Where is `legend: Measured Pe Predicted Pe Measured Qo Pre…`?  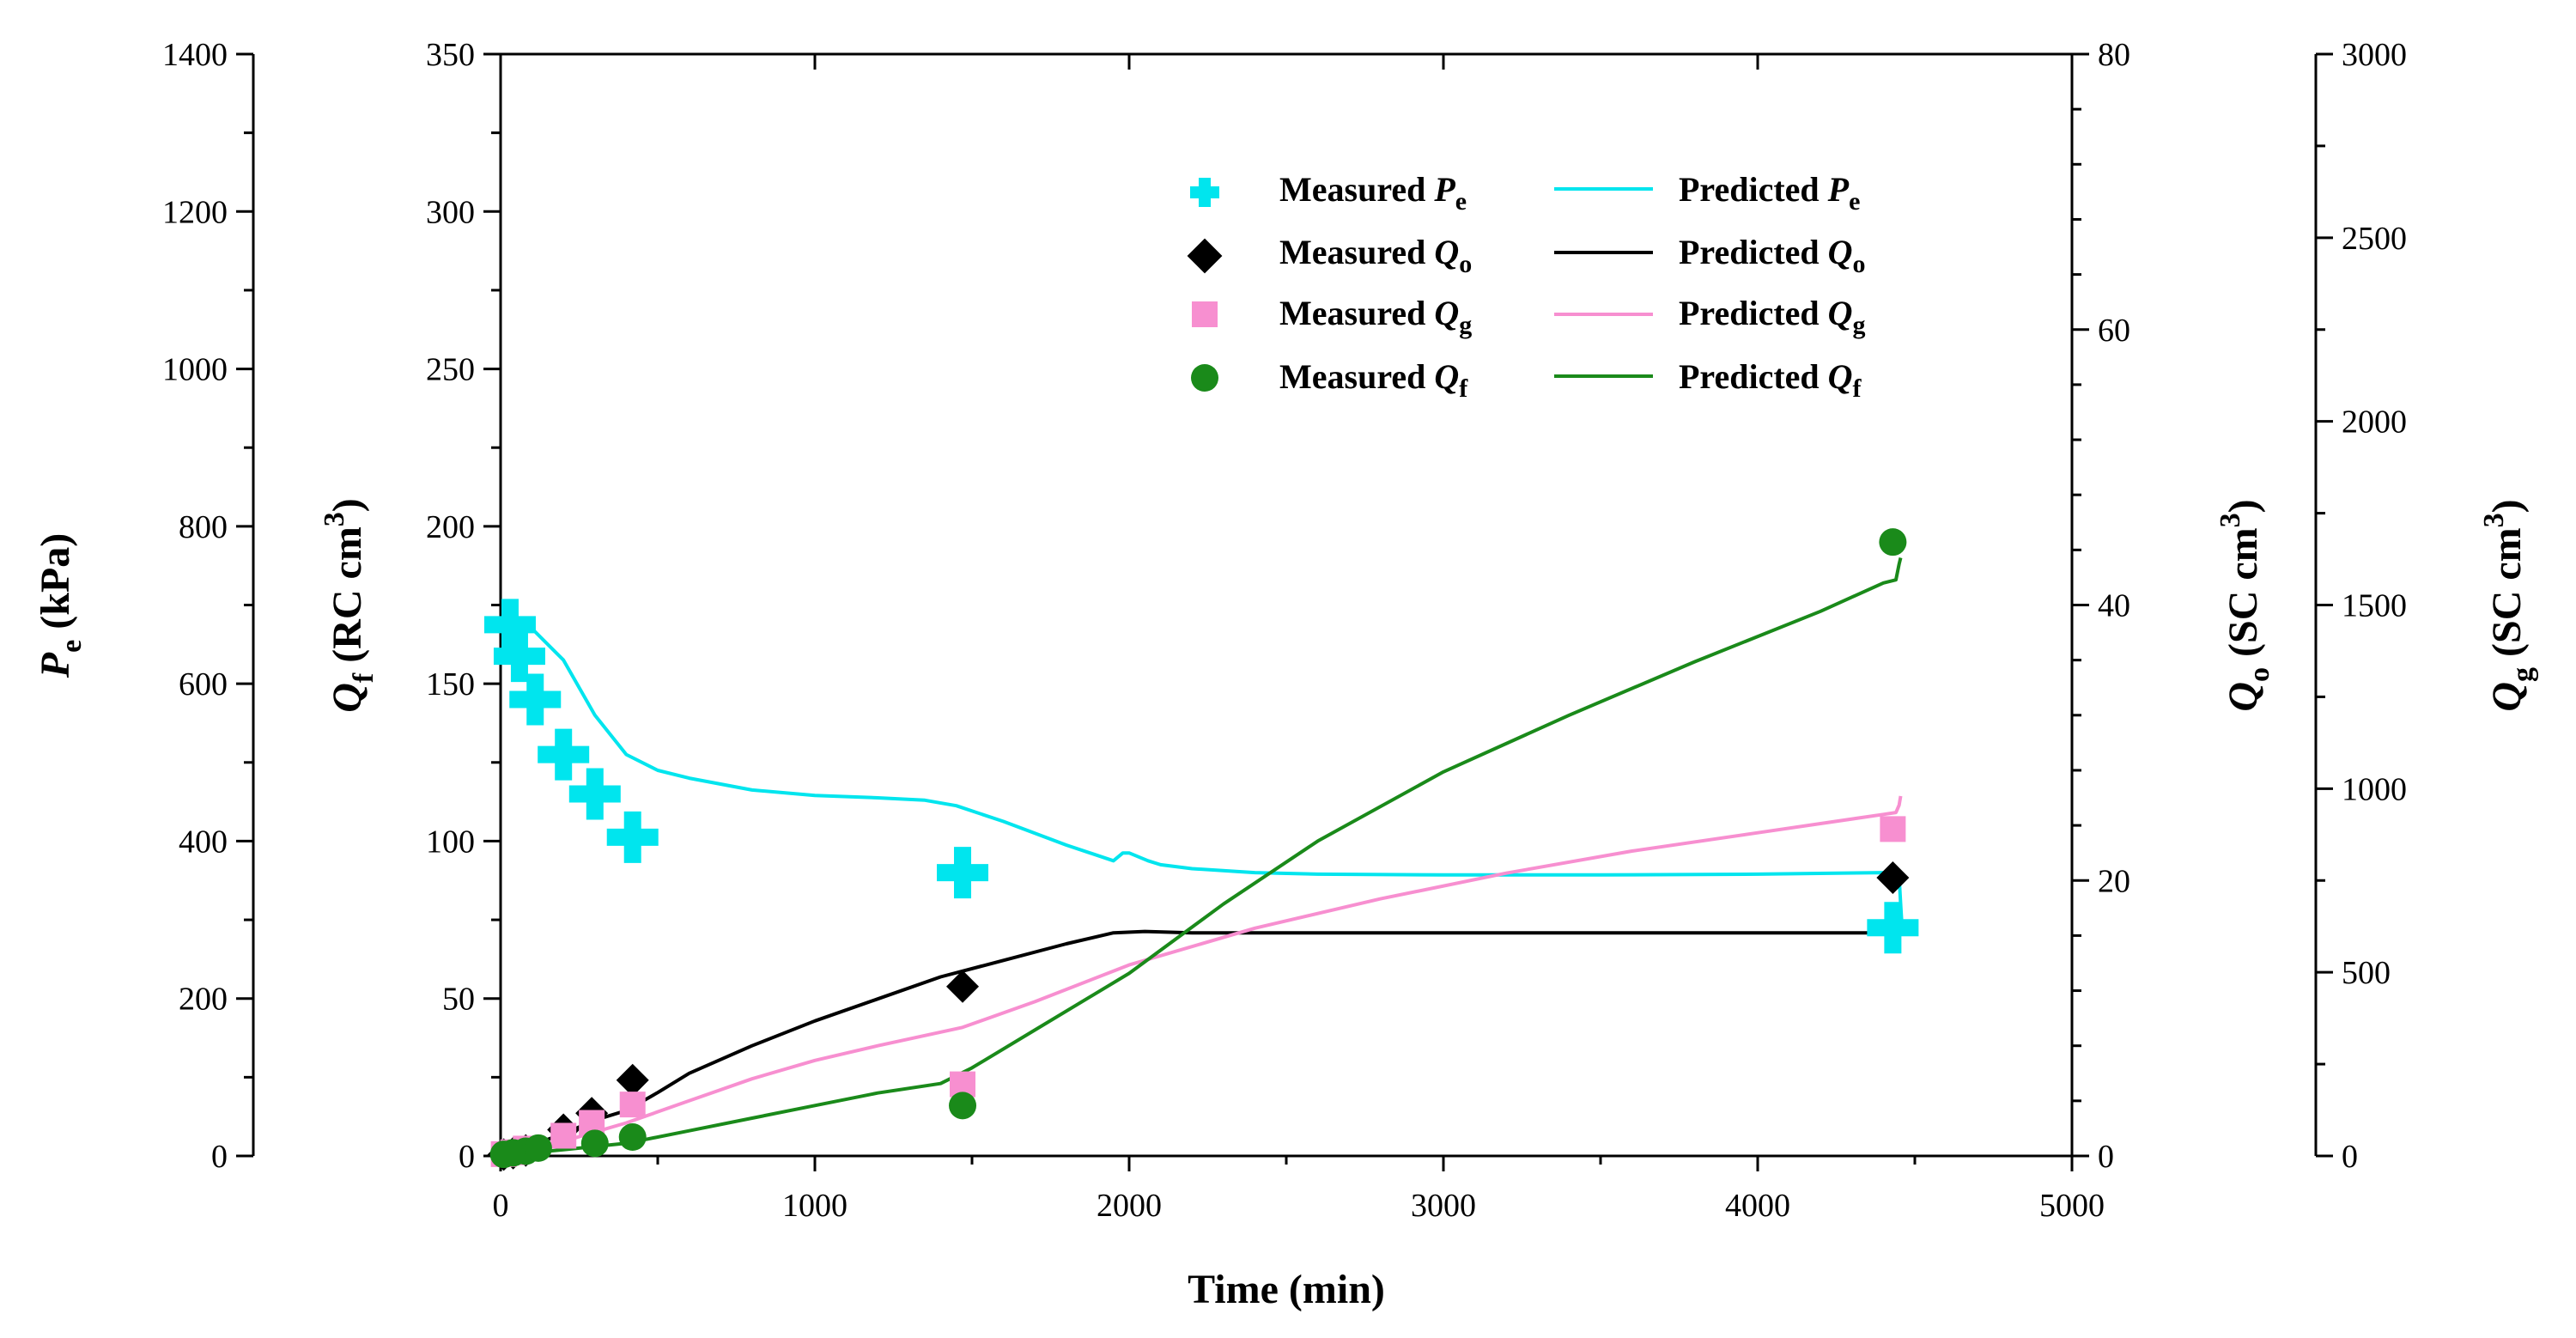
legend: Measured Pe Predicted Pe Measured Qo Pre… is located at coordinates (1526, 286).